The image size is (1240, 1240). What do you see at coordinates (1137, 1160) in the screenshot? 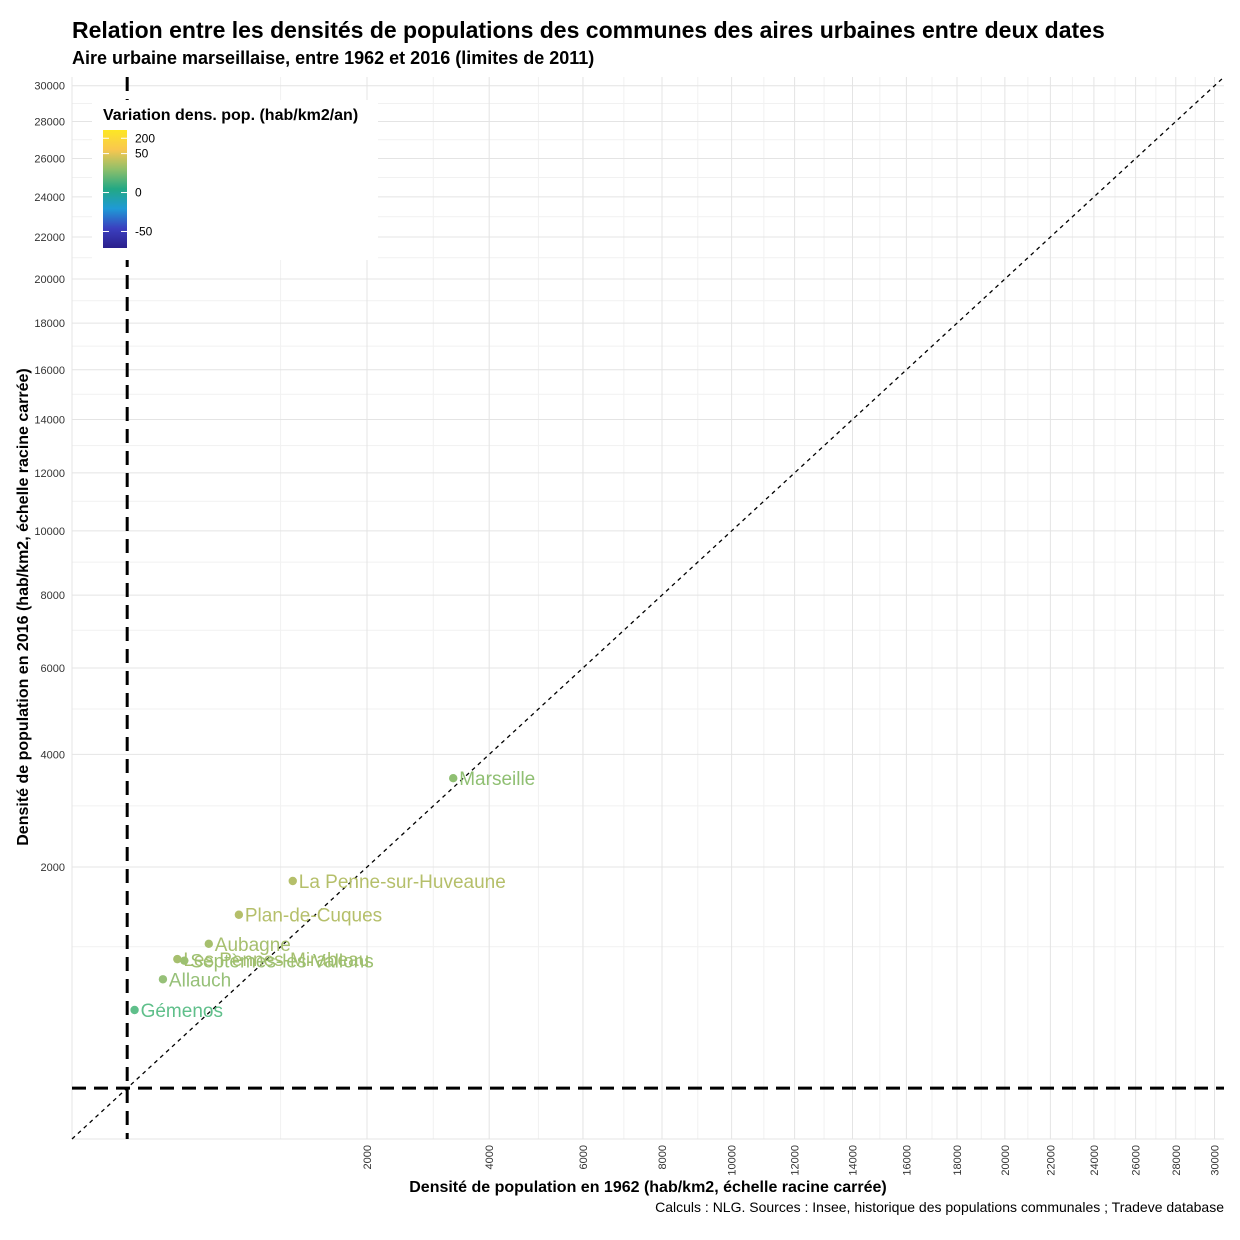
I see `x-tick-label: 26000` at bounding box center [1137, 1160].